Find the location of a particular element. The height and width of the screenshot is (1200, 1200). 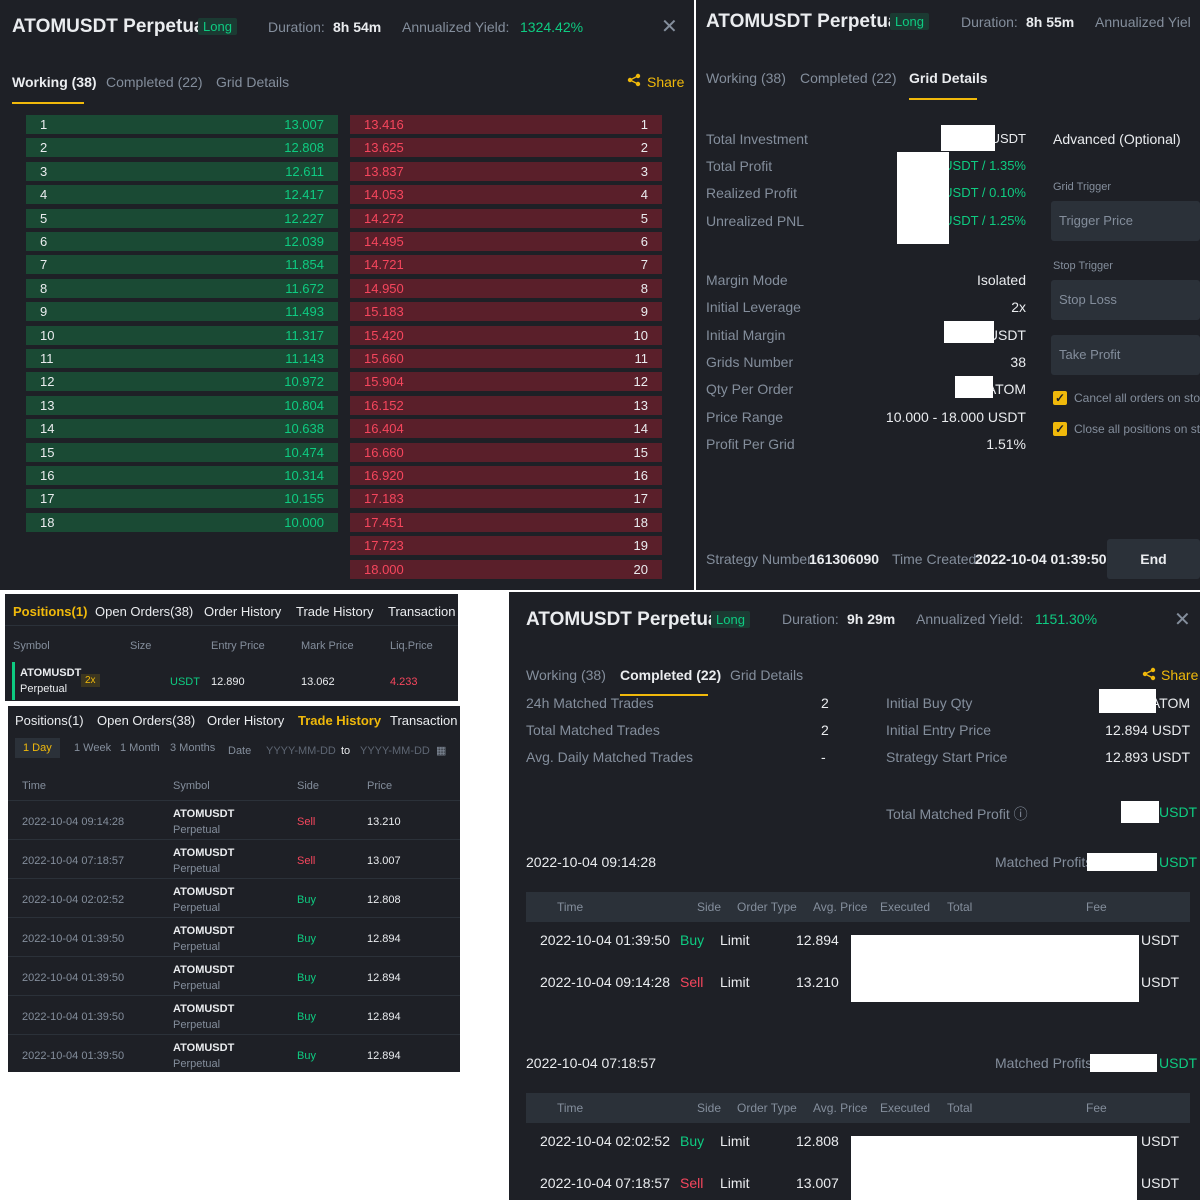

trigger-price-input: Trigger Price is located at coordinates (1125, 221).